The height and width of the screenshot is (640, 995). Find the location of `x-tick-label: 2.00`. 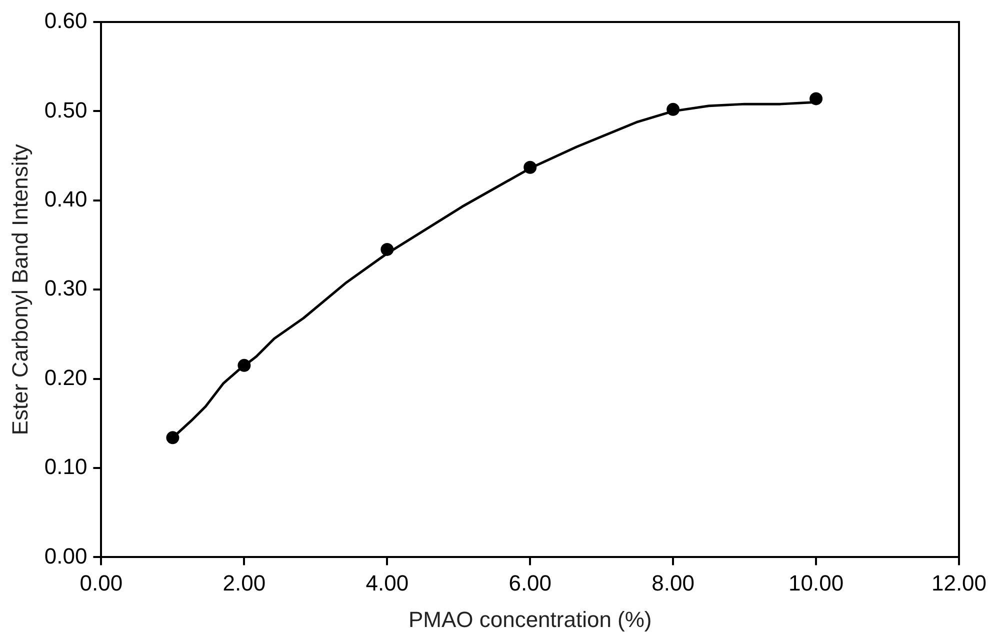

x-tick-label: 2.00 is located at coordinates (244, 583).